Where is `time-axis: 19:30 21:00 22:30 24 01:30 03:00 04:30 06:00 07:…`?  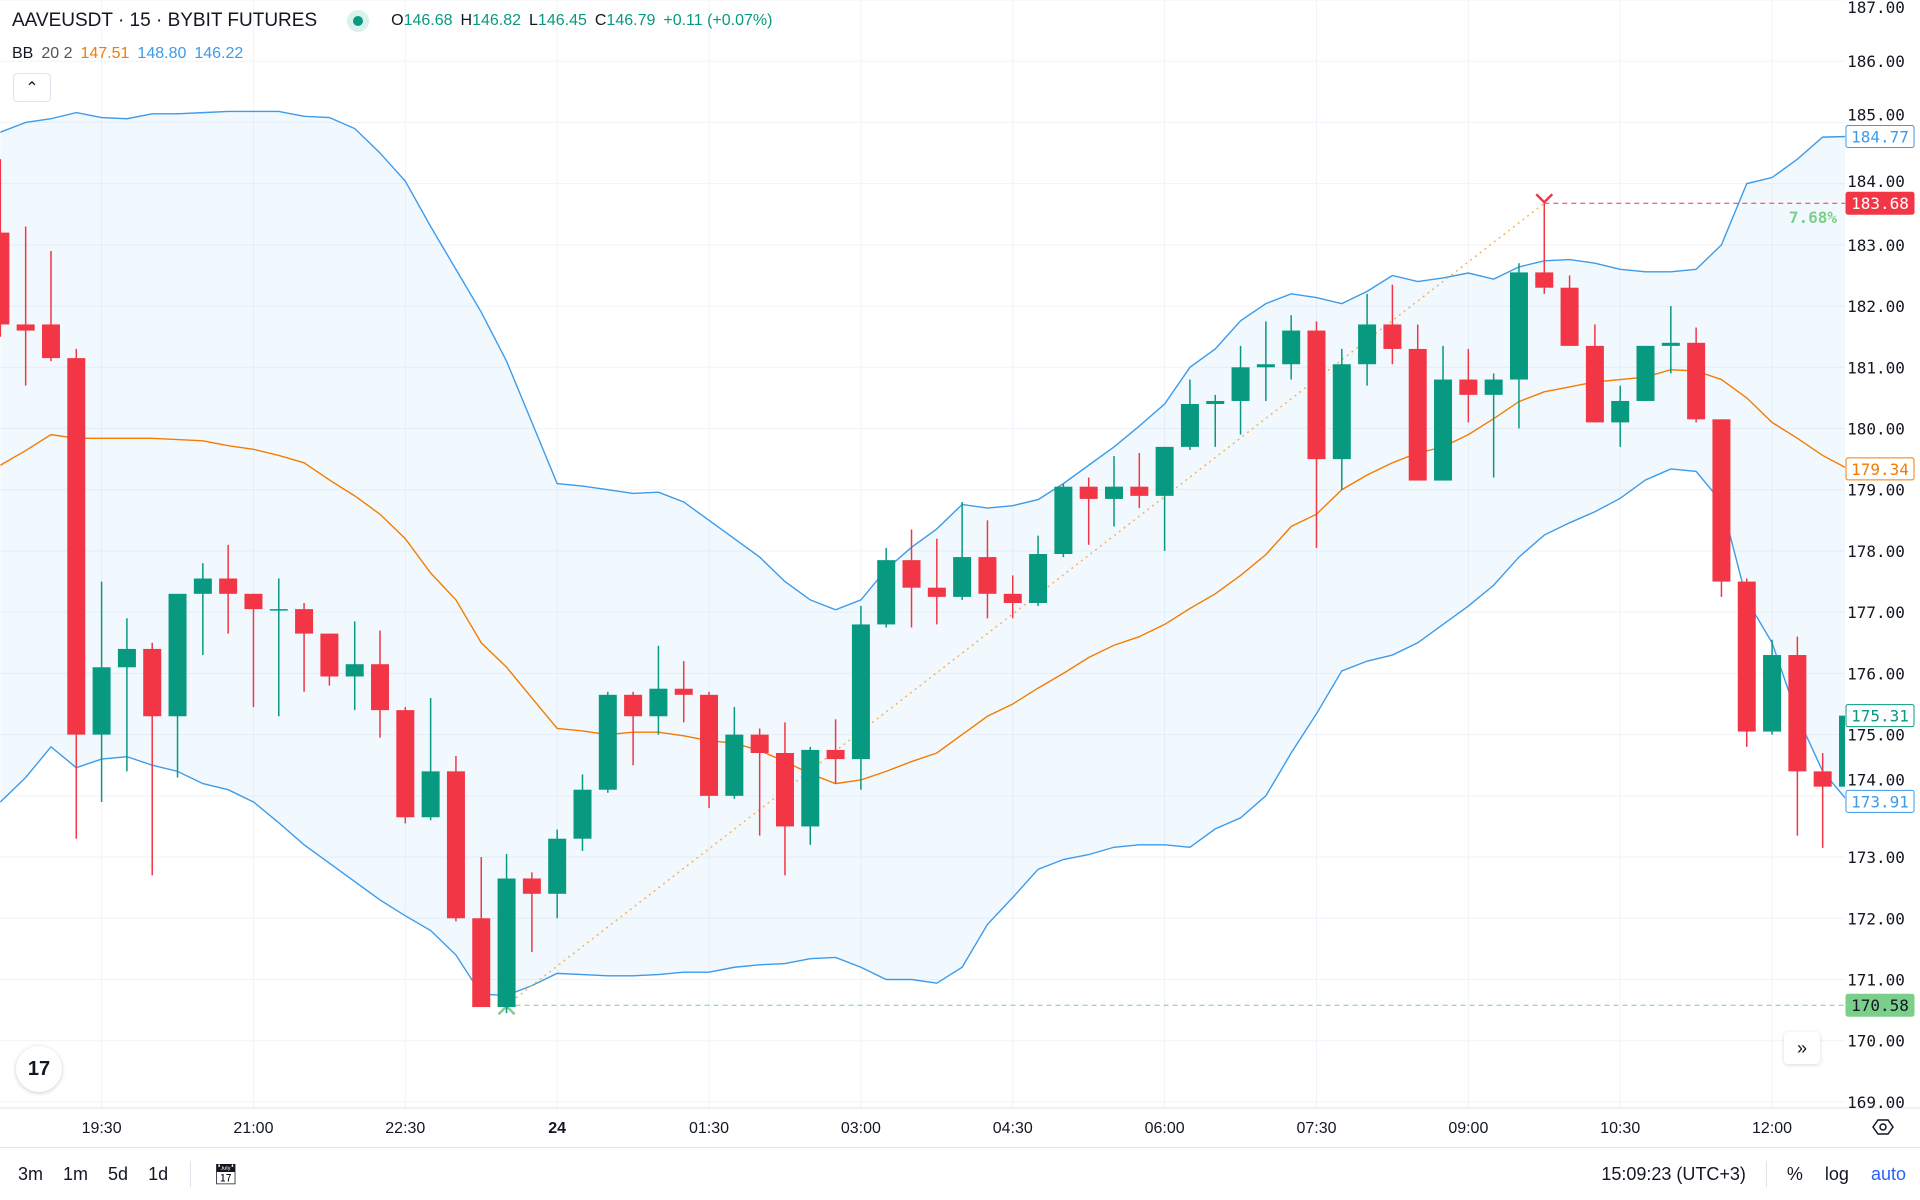
time-axis: 19:30 21:00 22:30 24 01:30 03:00 04:30 06:00 07:… is located at coordinates (988, 1128).